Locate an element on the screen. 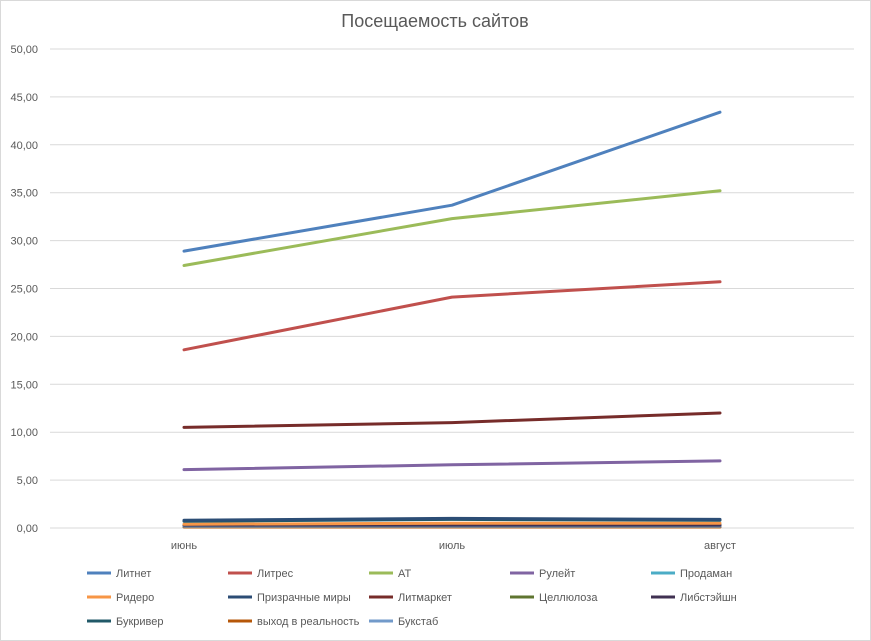  legend-label: выход в реальность is located at coordinates (308, 622).